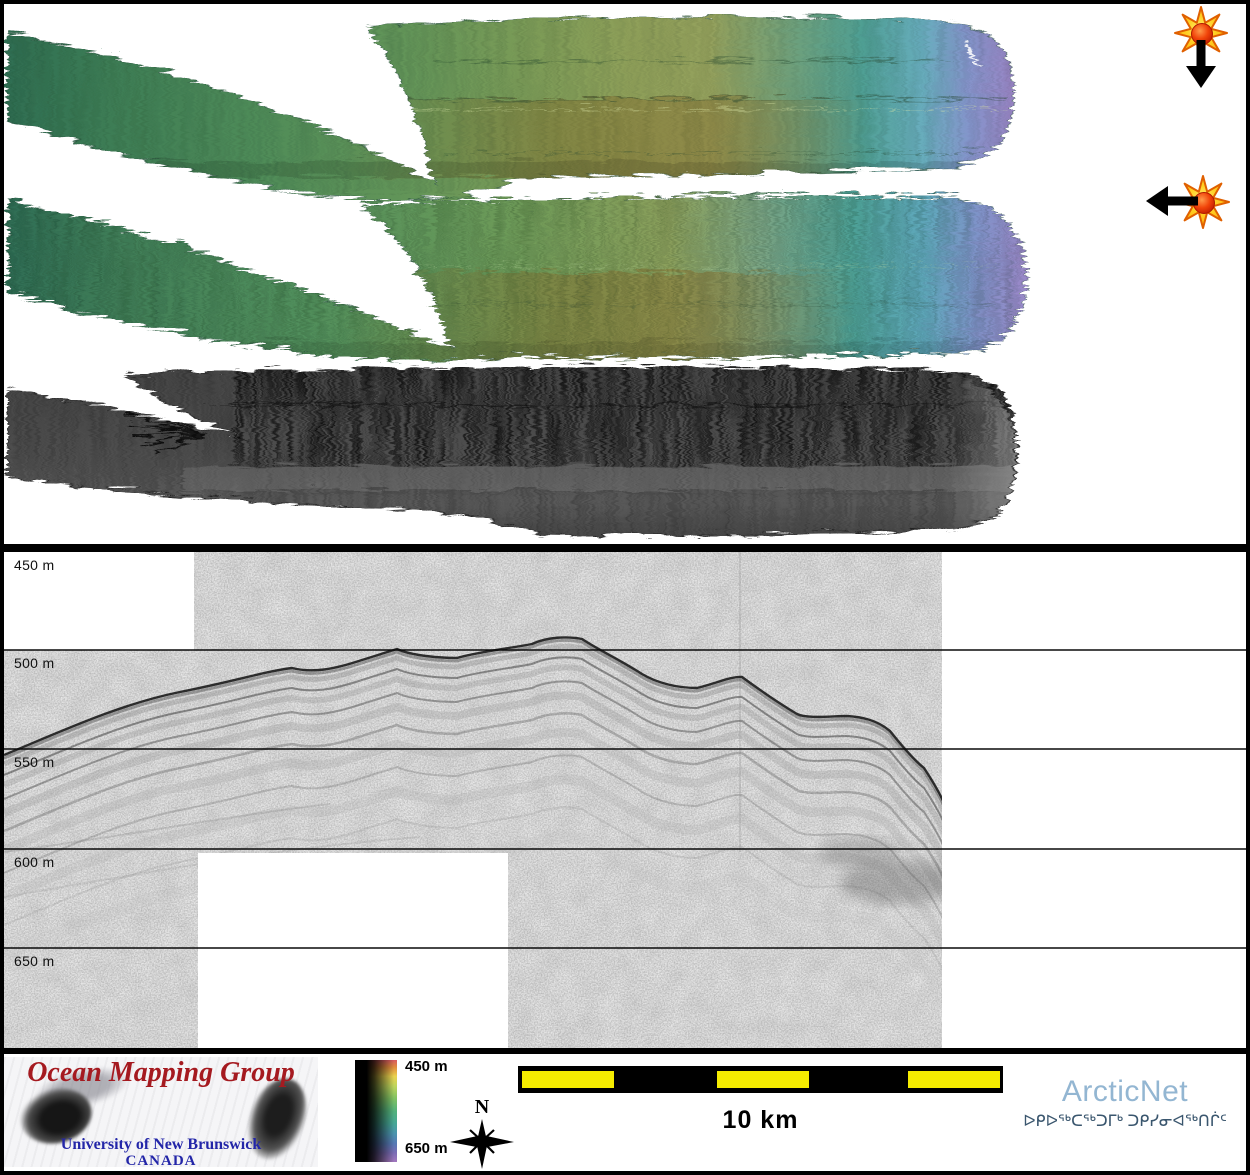  I want to click on scale-bar-label: 10 km, so click(760, 1120).